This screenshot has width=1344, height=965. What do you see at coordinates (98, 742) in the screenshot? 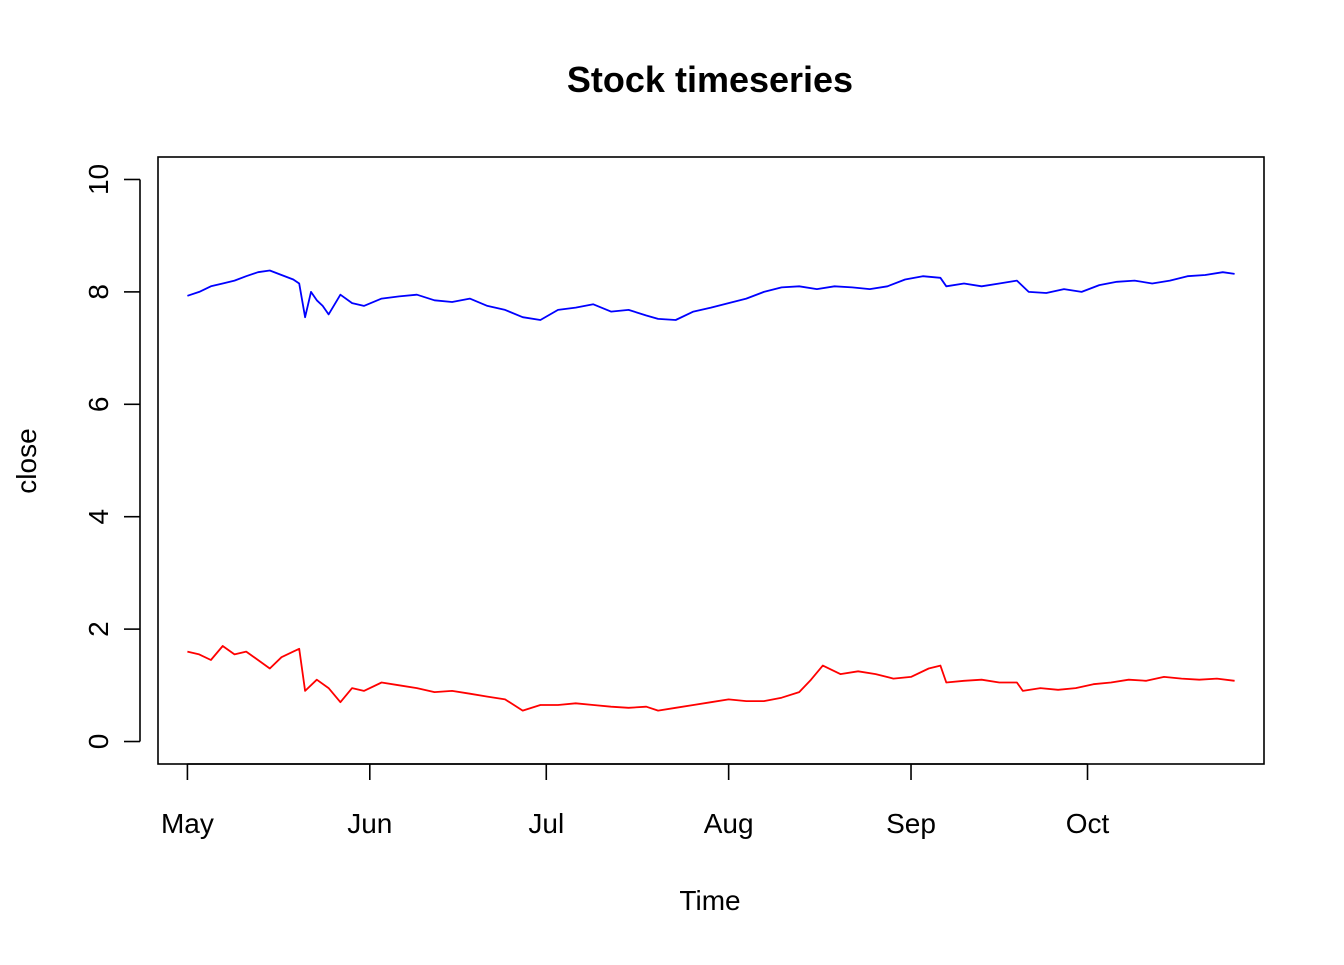
I see `y-tick-label: 0` at bounding box center [98, 742].